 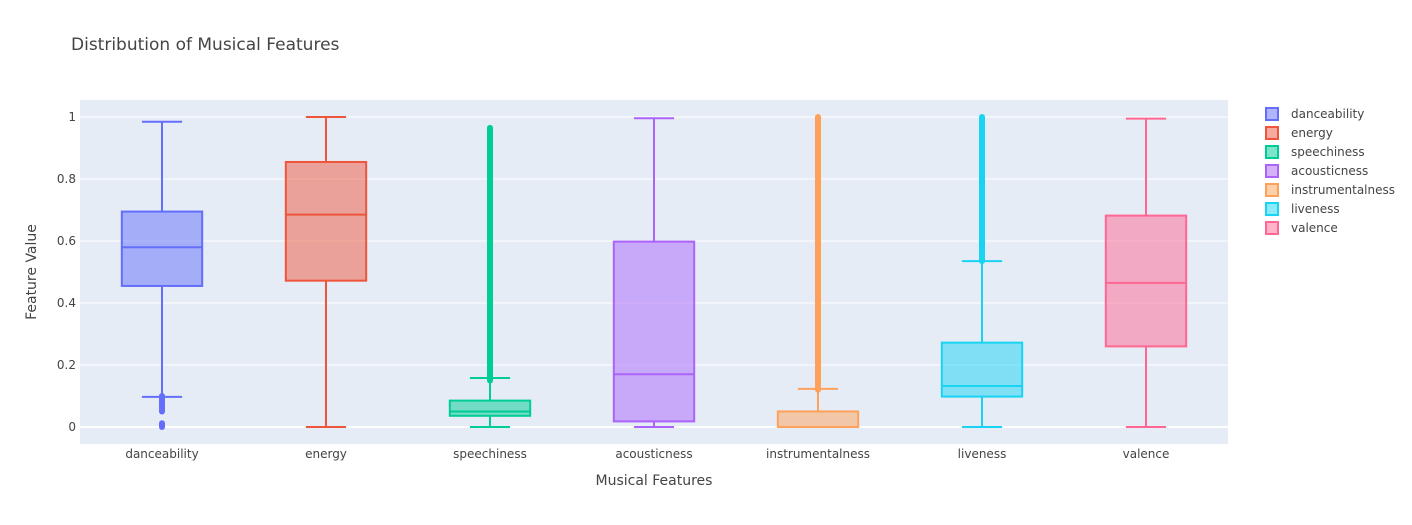 What do you see at coordinates (72, 427) in the screenshot?
I see `y-tick-label: 0` at bounding box center [72, 427].